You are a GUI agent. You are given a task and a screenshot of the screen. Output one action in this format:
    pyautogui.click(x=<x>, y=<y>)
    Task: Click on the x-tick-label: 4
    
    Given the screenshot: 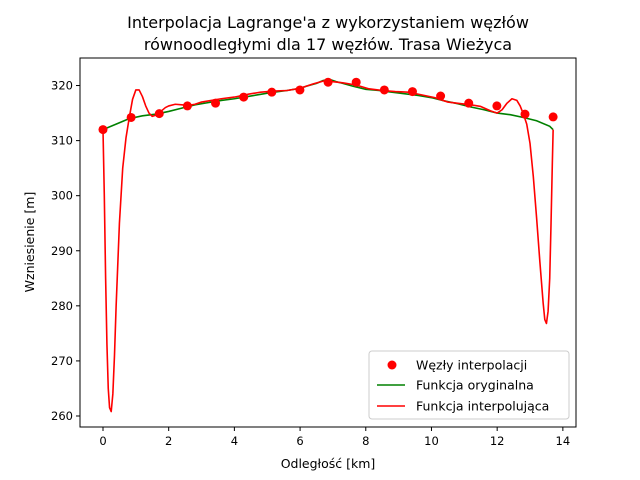 What is the action you would take?
    pyautogui.click(x=234, y=441)
    